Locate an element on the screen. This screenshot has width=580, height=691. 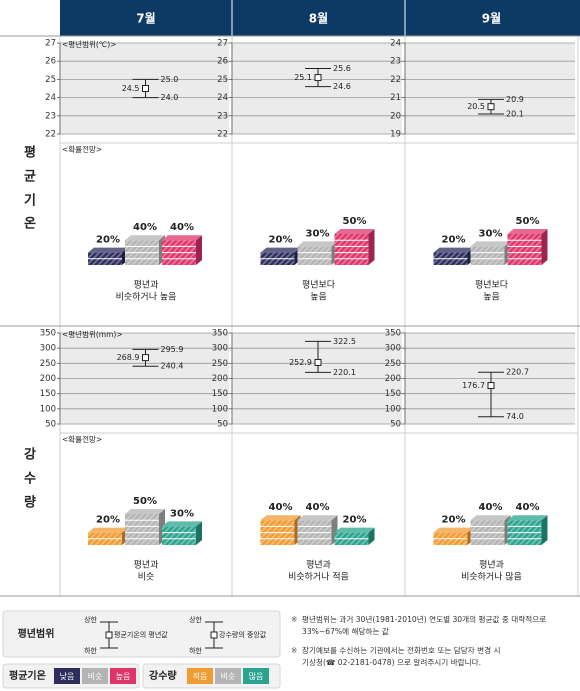
range-mean-label: 268.9 is located at coordinates (128, 357).